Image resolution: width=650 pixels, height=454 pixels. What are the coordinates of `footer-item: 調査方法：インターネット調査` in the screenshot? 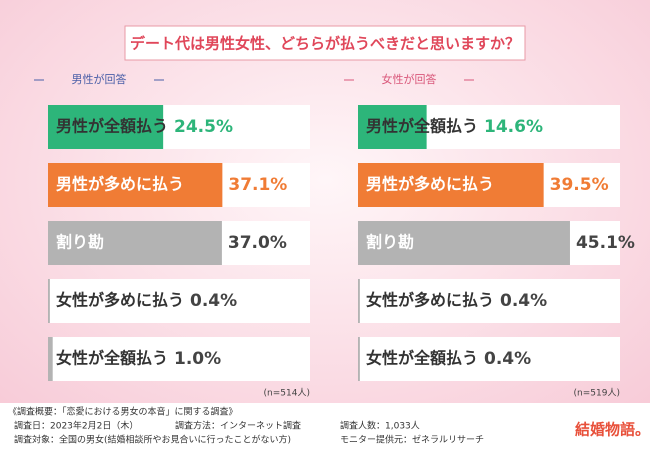 It's located at (238, 426).